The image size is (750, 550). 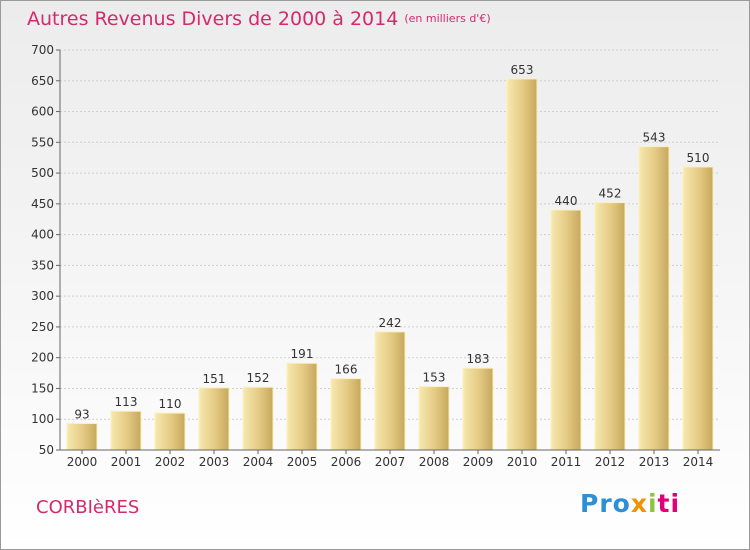 I want to click on bar-2008, so click(x=434, y=418).